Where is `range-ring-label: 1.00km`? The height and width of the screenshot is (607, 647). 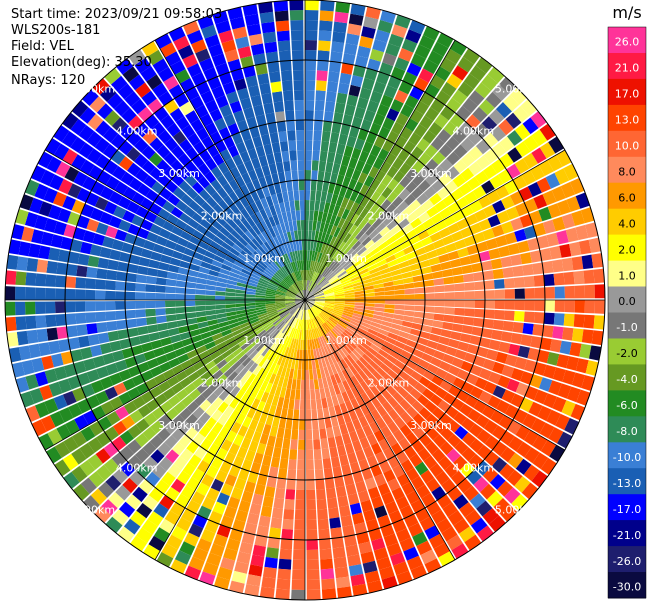
range-ring-label: 1.00km is located at coordinates (346, 258).